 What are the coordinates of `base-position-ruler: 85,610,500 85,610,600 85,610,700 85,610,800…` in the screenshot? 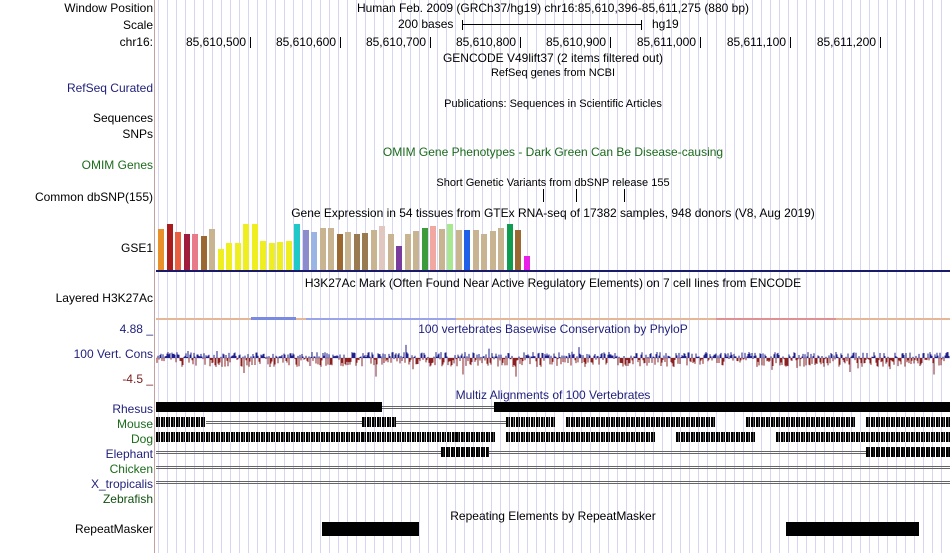 It's located at (553, 42).